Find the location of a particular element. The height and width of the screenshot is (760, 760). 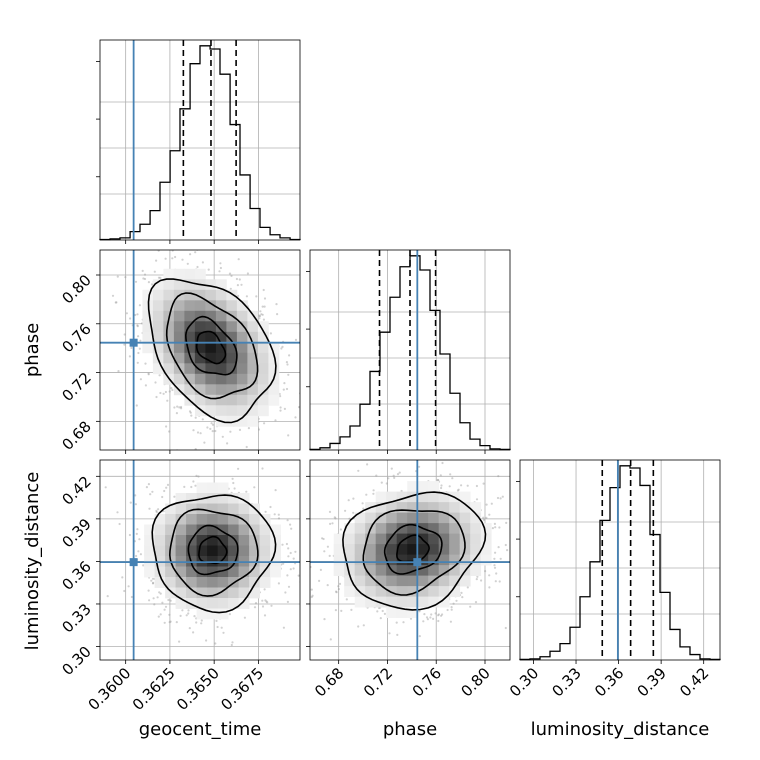

x-tick-label-phase: 0.68 is located at coordinates (329, 682).